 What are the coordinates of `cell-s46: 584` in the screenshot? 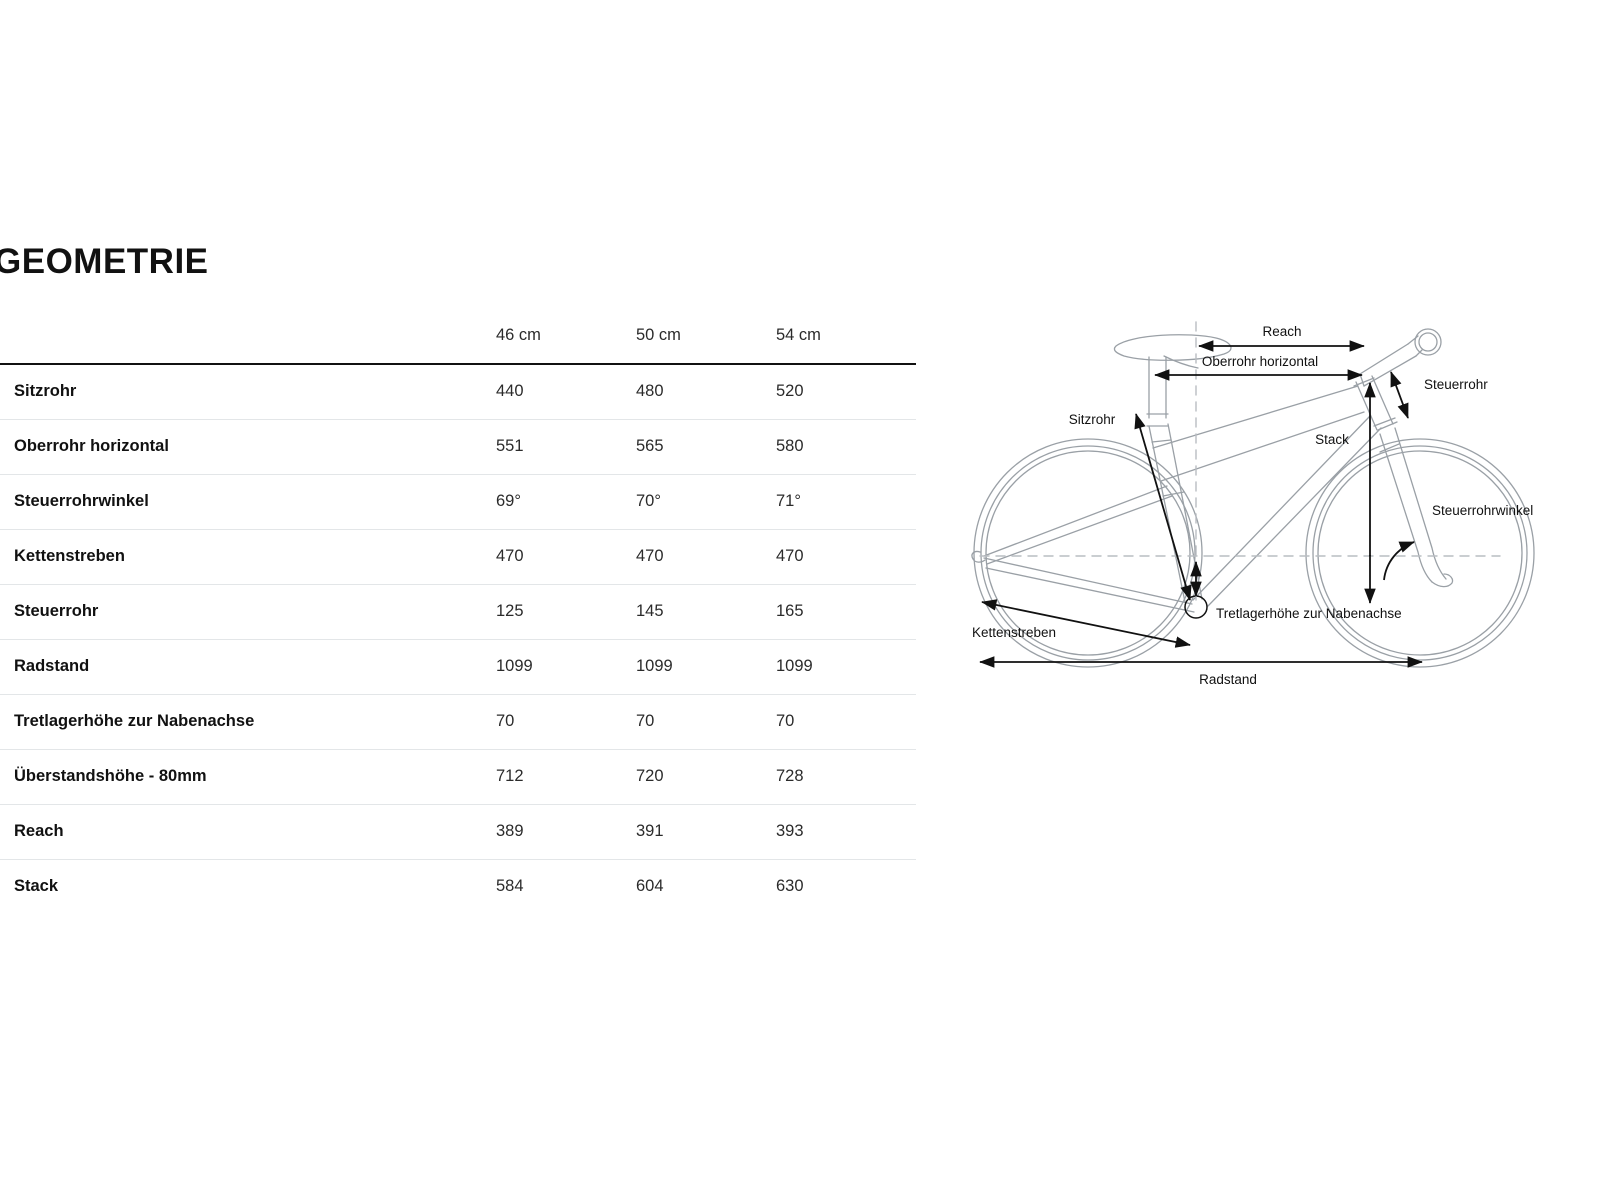 It's located at (510, 886).